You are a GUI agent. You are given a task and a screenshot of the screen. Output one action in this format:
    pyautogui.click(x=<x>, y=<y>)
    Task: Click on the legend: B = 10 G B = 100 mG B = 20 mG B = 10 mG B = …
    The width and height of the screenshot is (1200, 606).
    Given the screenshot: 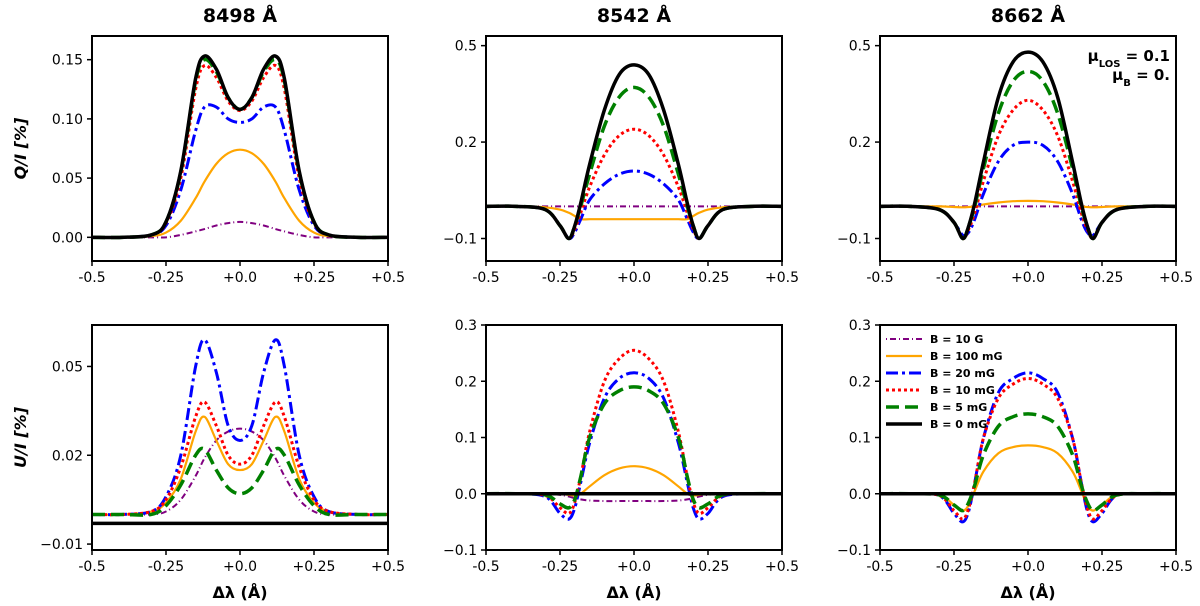 What is the action you would take?
    pyautogui.click(x=944, y=382)
    